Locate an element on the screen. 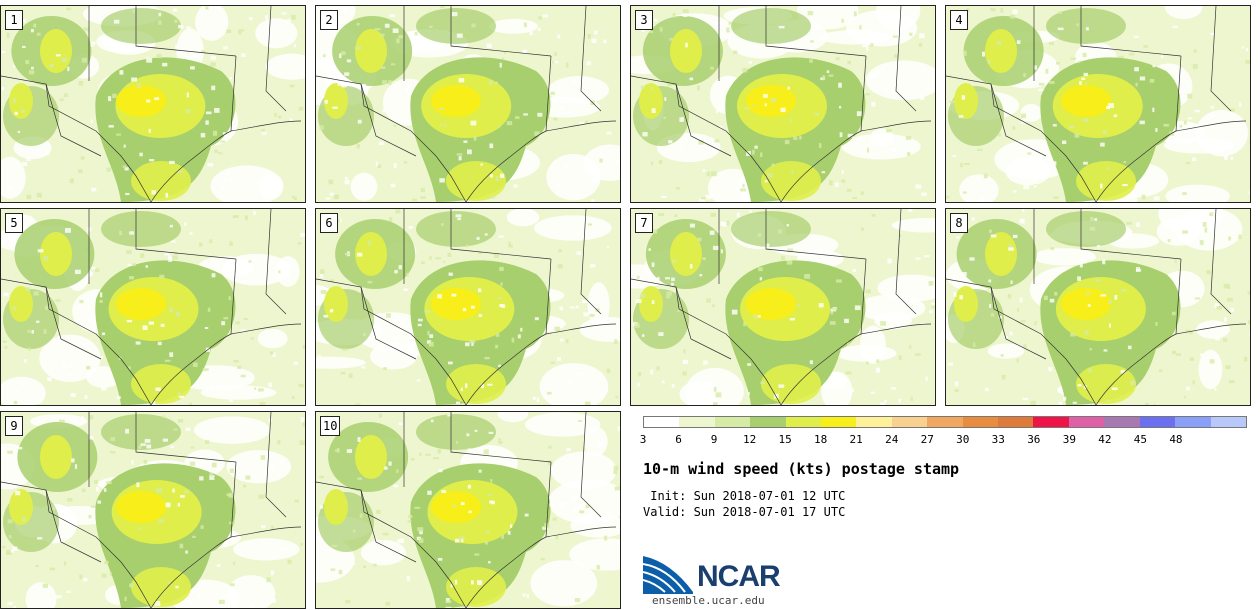 This screenshot has width=1260, height=610. member-number-label: 7 is located at coordinates (644, 223).